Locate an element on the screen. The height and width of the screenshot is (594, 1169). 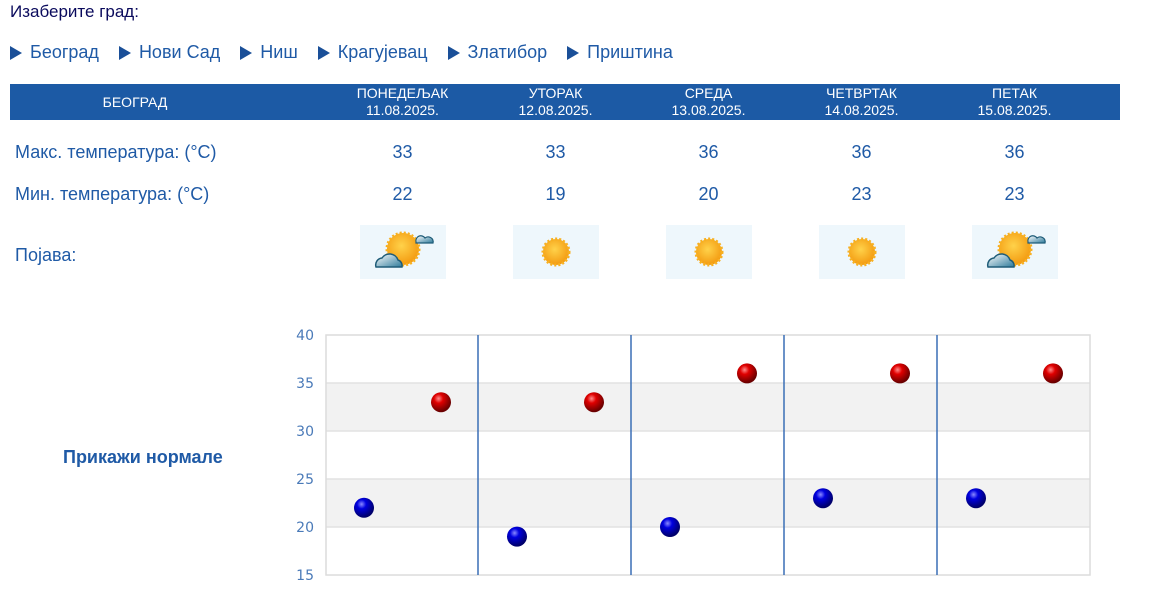
svg-text: 15 is located at coordinates (305, 576).